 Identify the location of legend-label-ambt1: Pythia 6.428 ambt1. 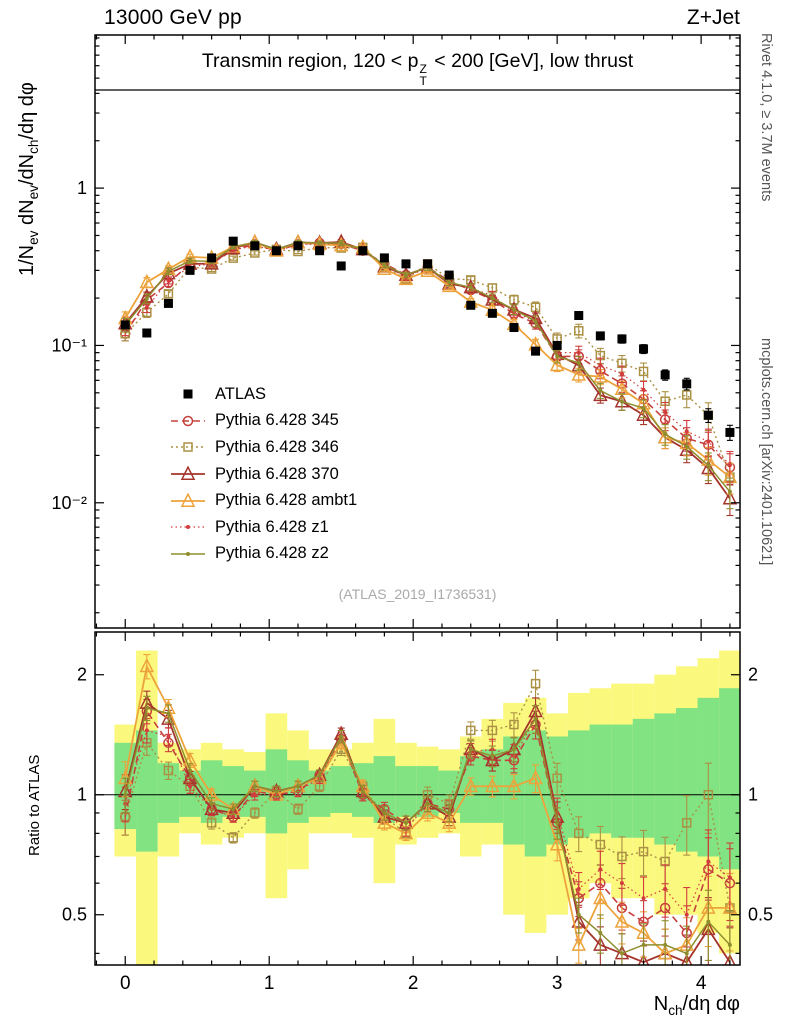
(286, 500).